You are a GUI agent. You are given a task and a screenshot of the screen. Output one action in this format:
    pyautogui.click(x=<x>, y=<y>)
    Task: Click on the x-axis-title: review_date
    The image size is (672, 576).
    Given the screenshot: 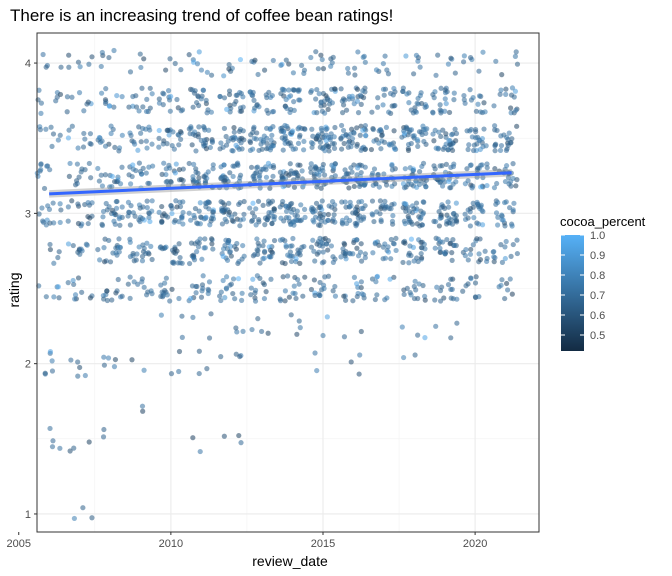 What is the action you would take?
    pyautogui.click(x=290, y=561)
    